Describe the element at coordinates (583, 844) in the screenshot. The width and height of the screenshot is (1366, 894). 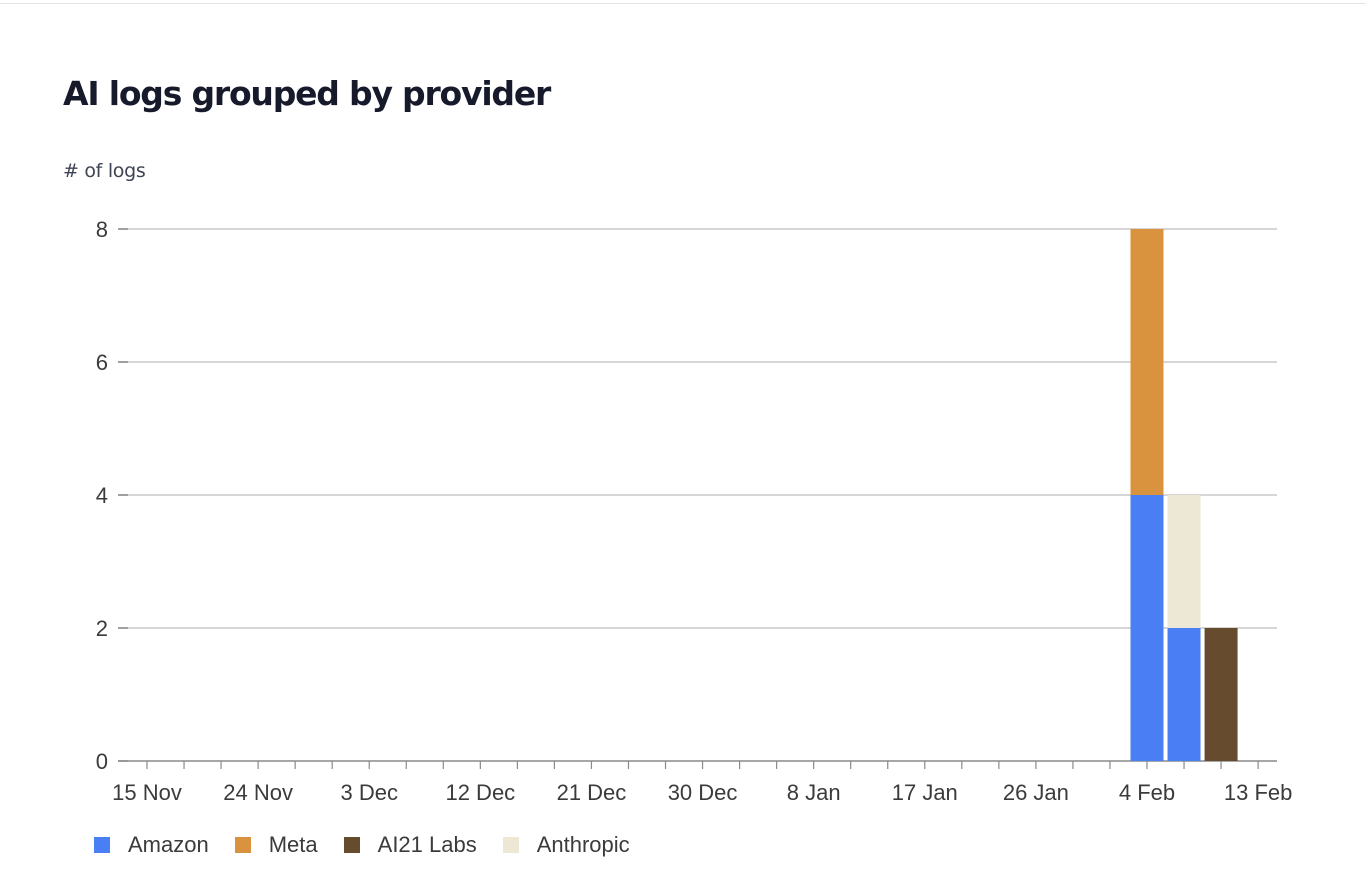
I see `legend-label: Anthropic` at that location.